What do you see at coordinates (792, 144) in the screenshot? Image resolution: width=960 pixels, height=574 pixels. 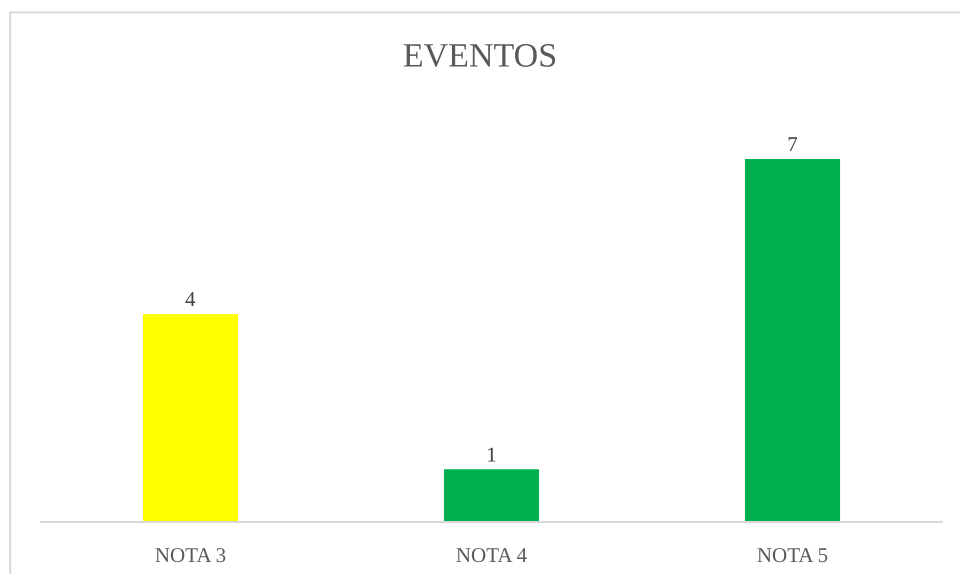 I see `data-label: 7` at bounding box center [792, 144].